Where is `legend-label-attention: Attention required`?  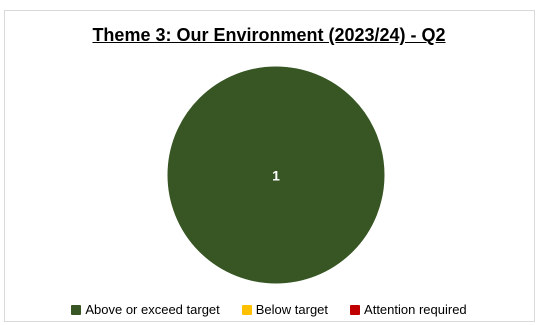 legend-label-attention: Attention required is located at coordinates (415, 309).